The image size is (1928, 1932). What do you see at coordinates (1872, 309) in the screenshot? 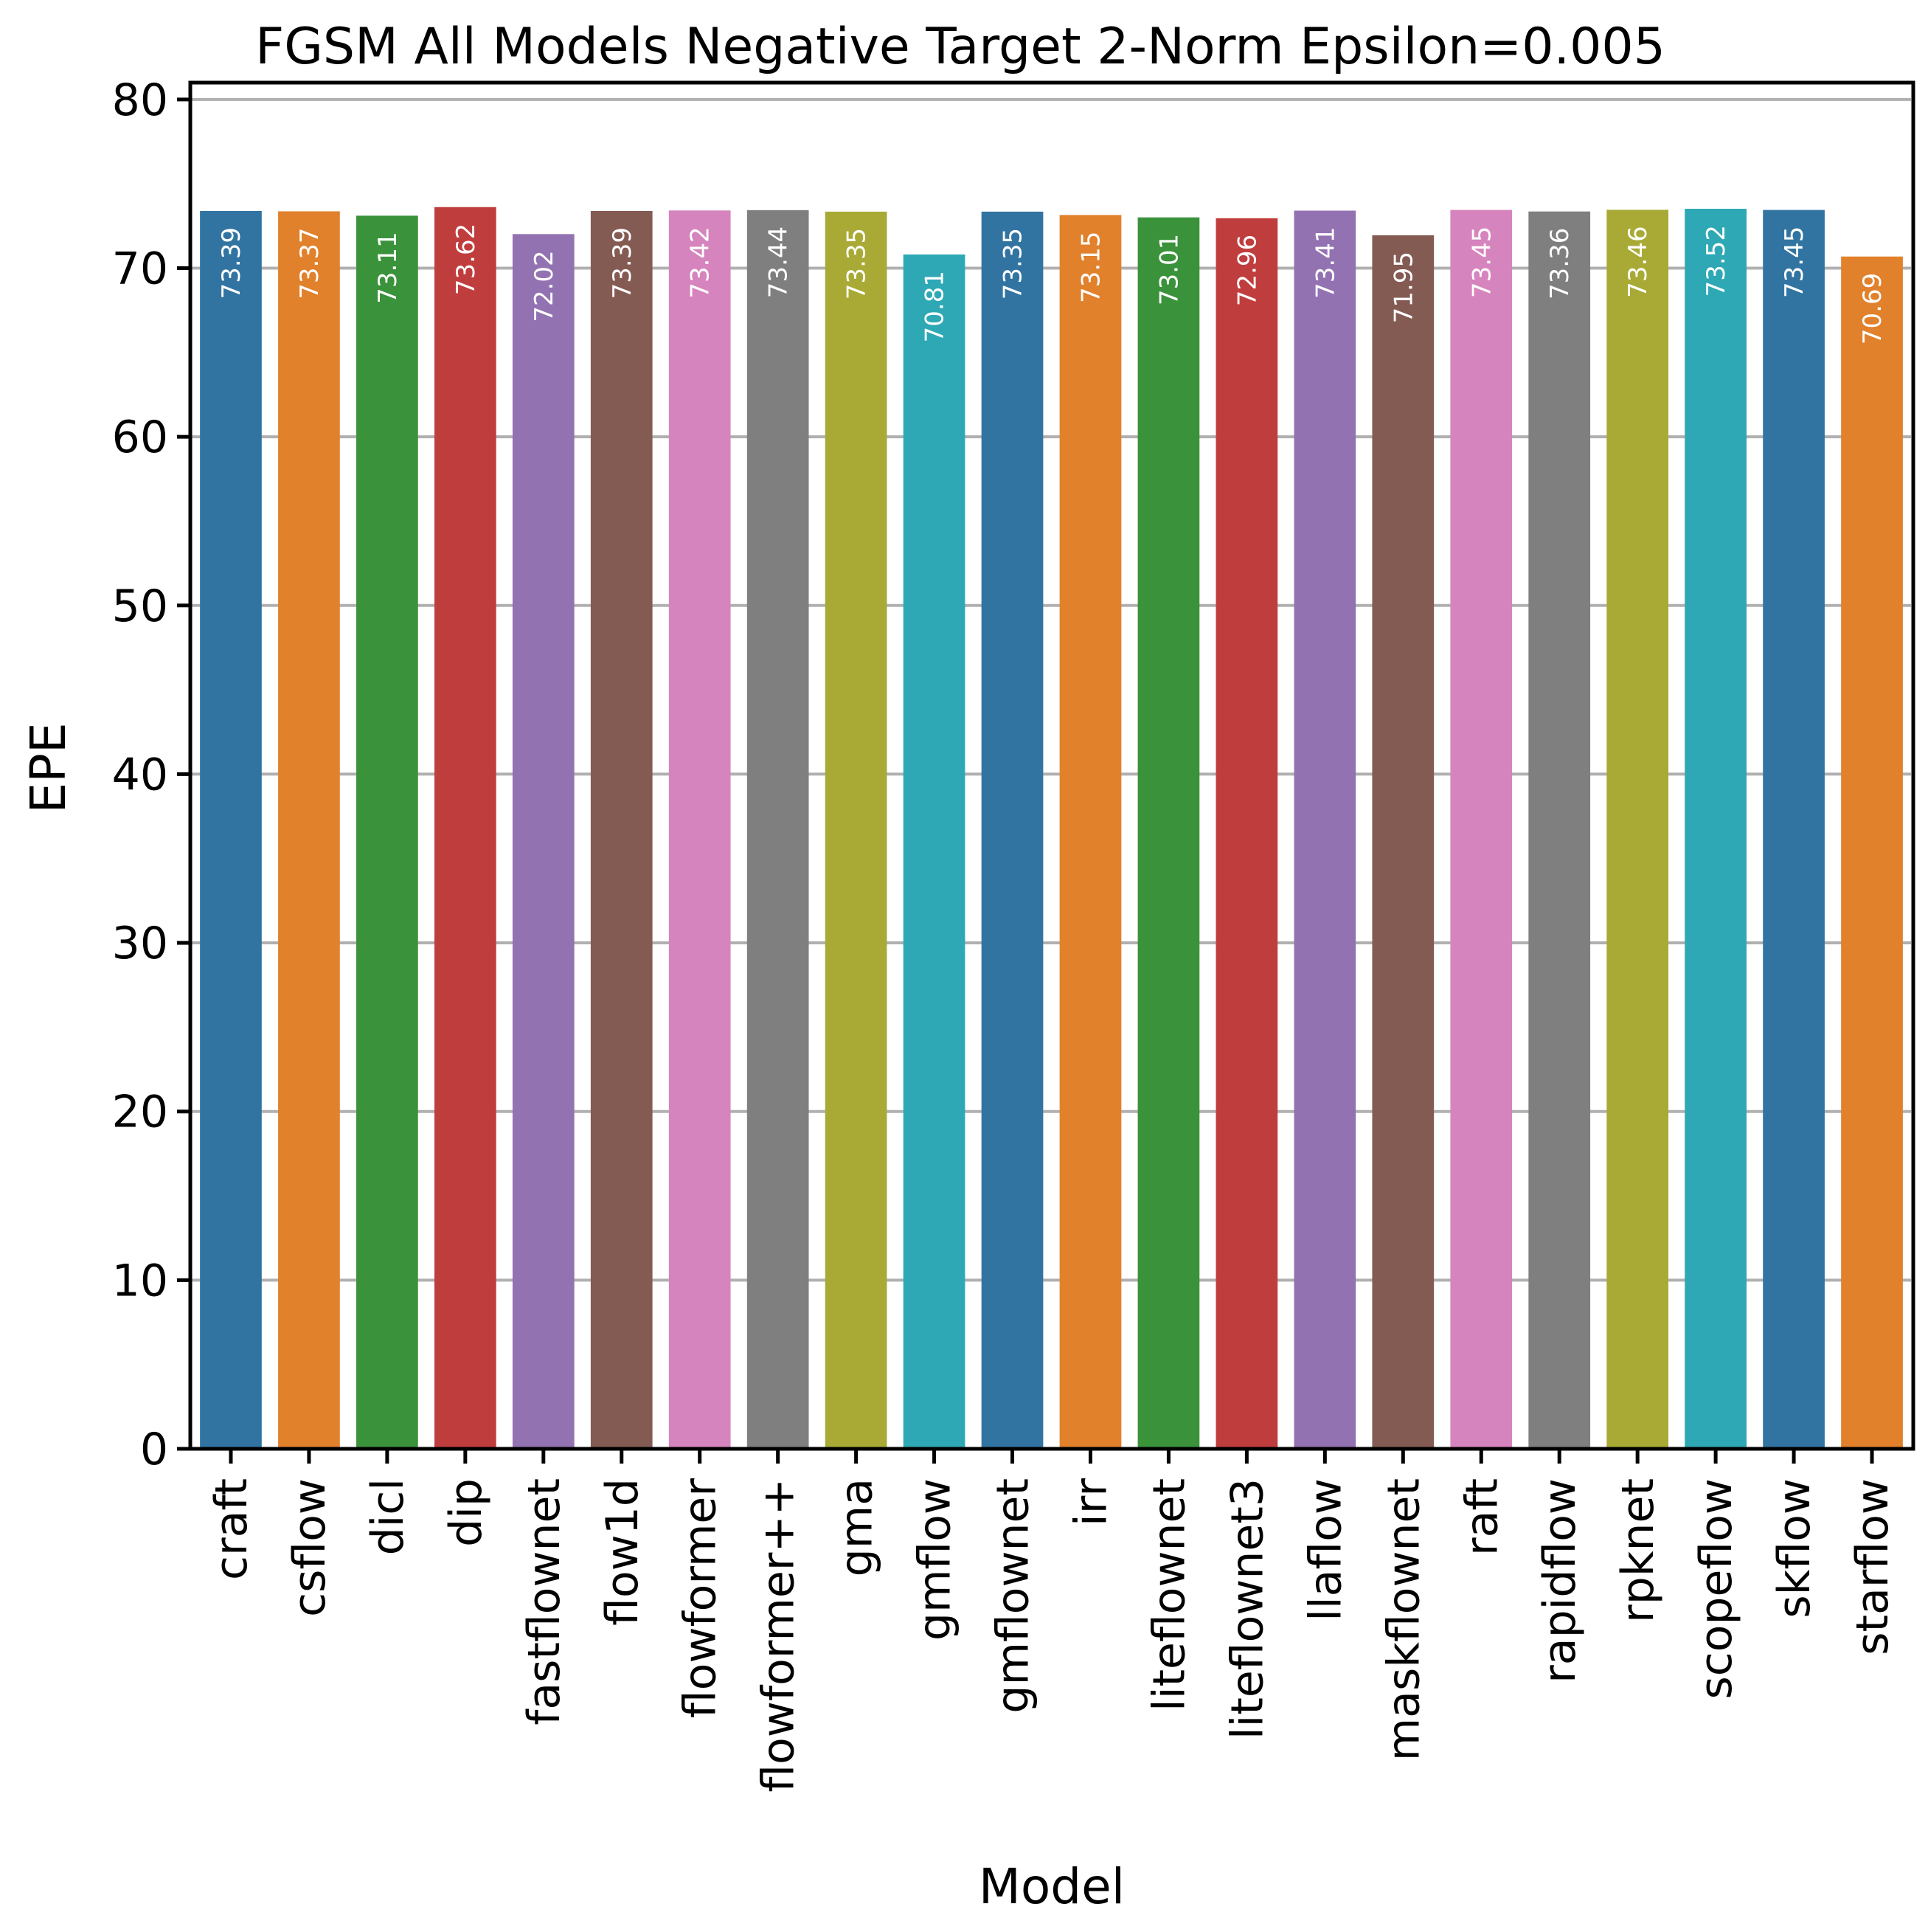
I see `bar-value-label: 70.69` at bounding box center [1872, 309].